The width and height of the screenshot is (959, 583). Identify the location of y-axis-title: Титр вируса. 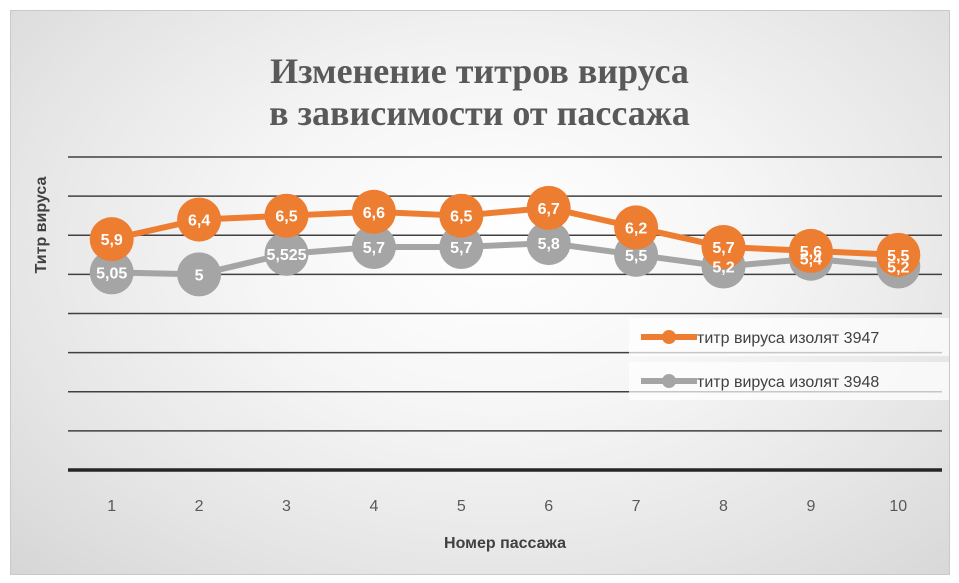
(41, 225).